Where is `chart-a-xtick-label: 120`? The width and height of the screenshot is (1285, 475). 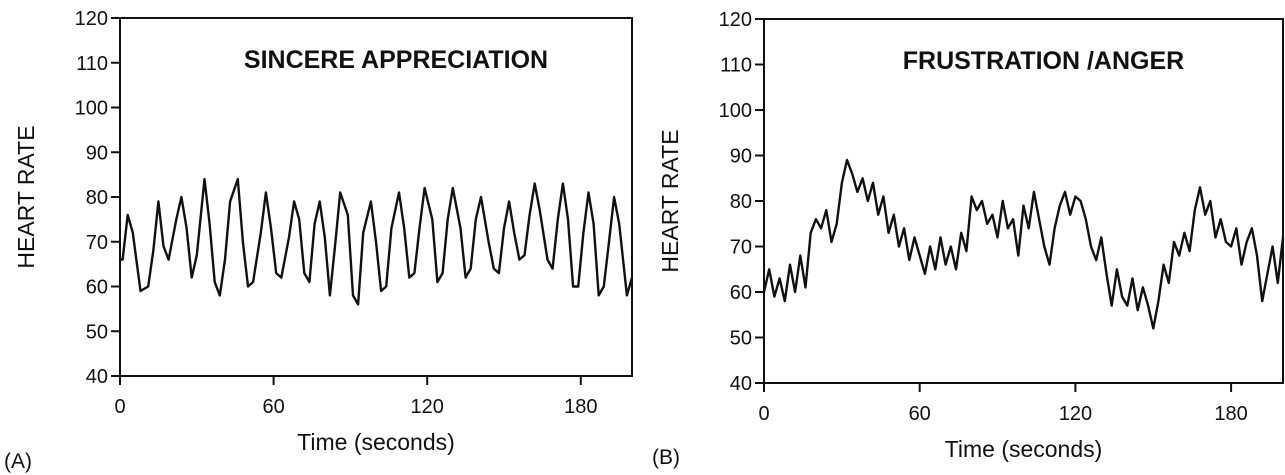
chart-a-xtick-label: 120 is located at coordinates (427, 407).